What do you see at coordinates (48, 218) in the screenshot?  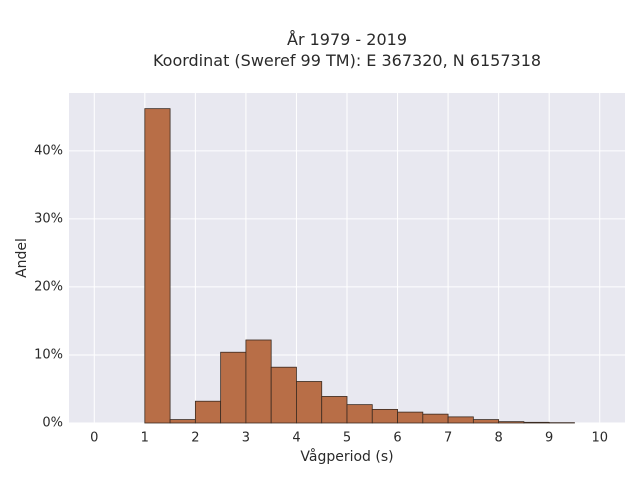 I see `y-tick-label: 30%` at bounding box center [48, 218].